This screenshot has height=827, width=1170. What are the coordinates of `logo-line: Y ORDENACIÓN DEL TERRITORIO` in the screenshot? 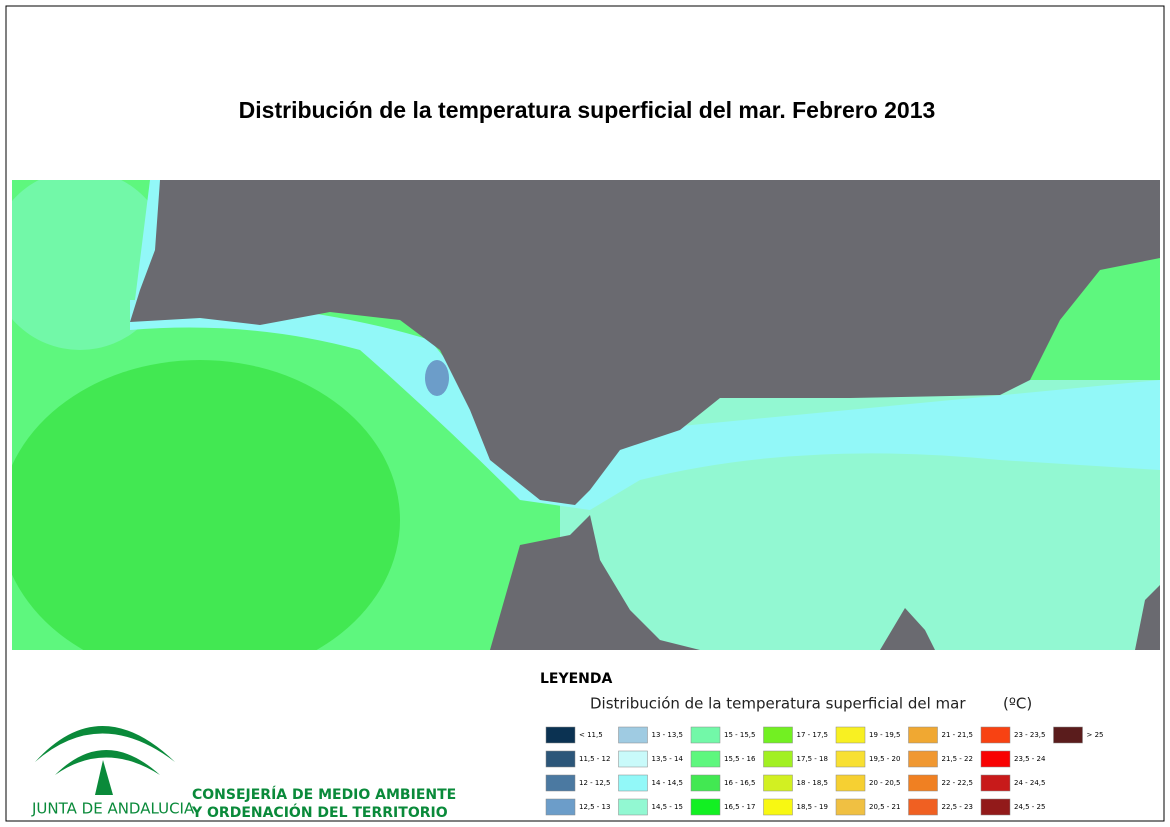 It's located at (319, 812).